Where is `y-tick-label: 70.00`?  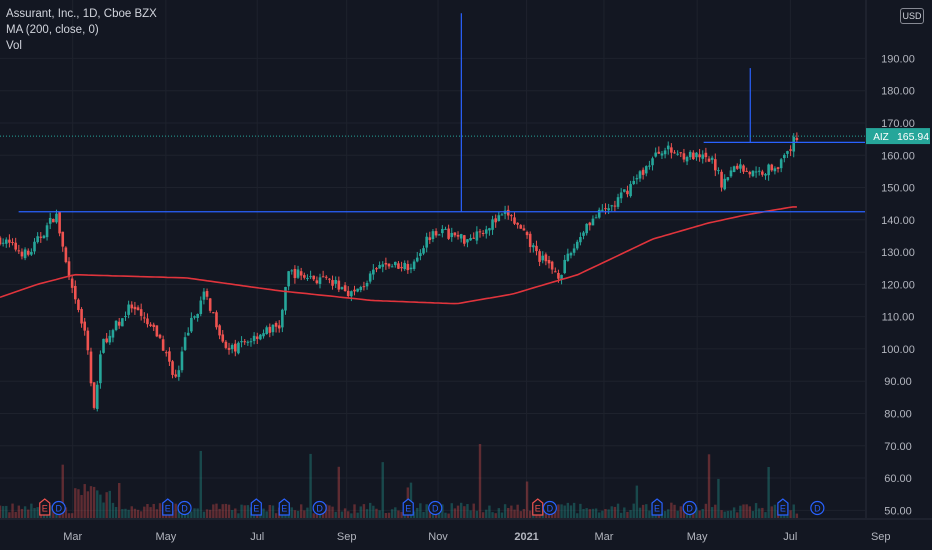 y-tick-label: 70.00 is located at coordinates (898, 447).